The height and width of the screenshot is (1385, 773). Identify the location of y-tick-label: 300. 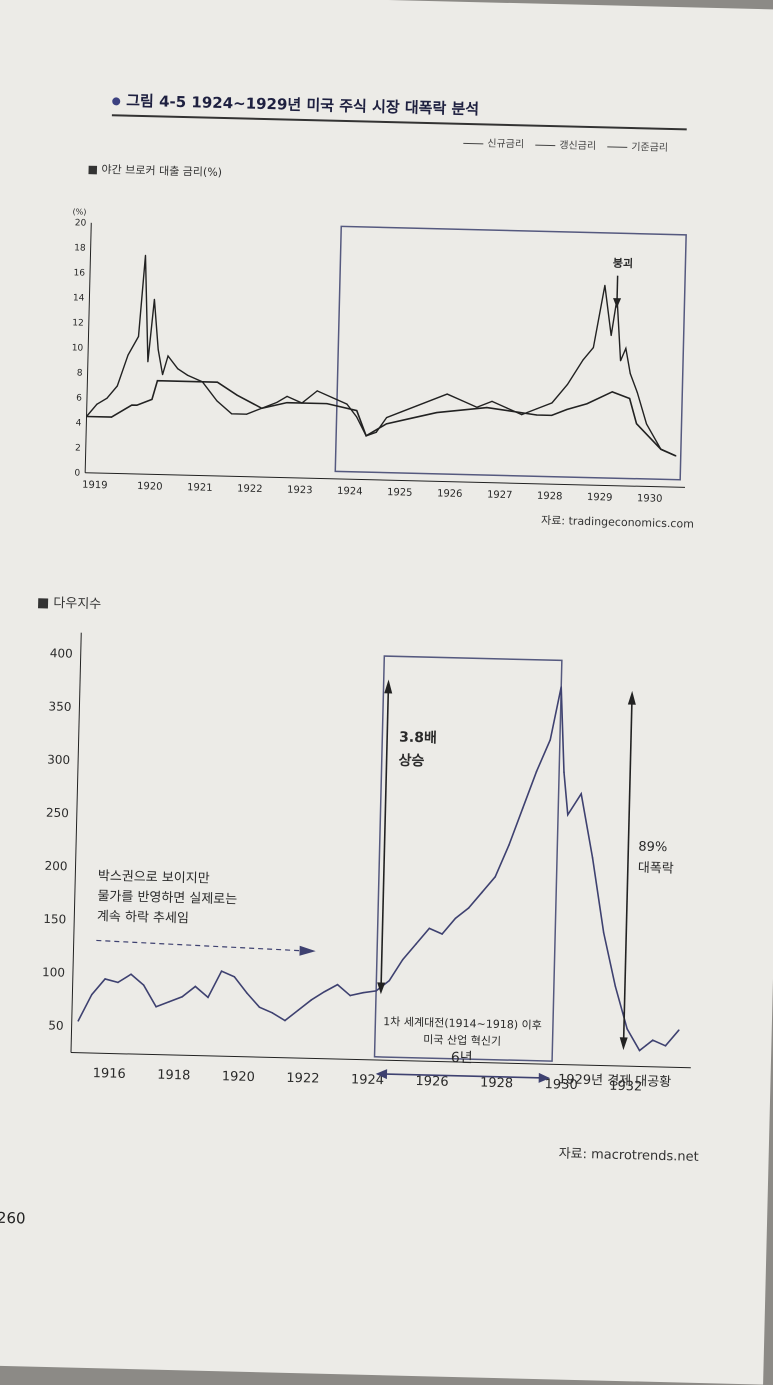
(58, 759).